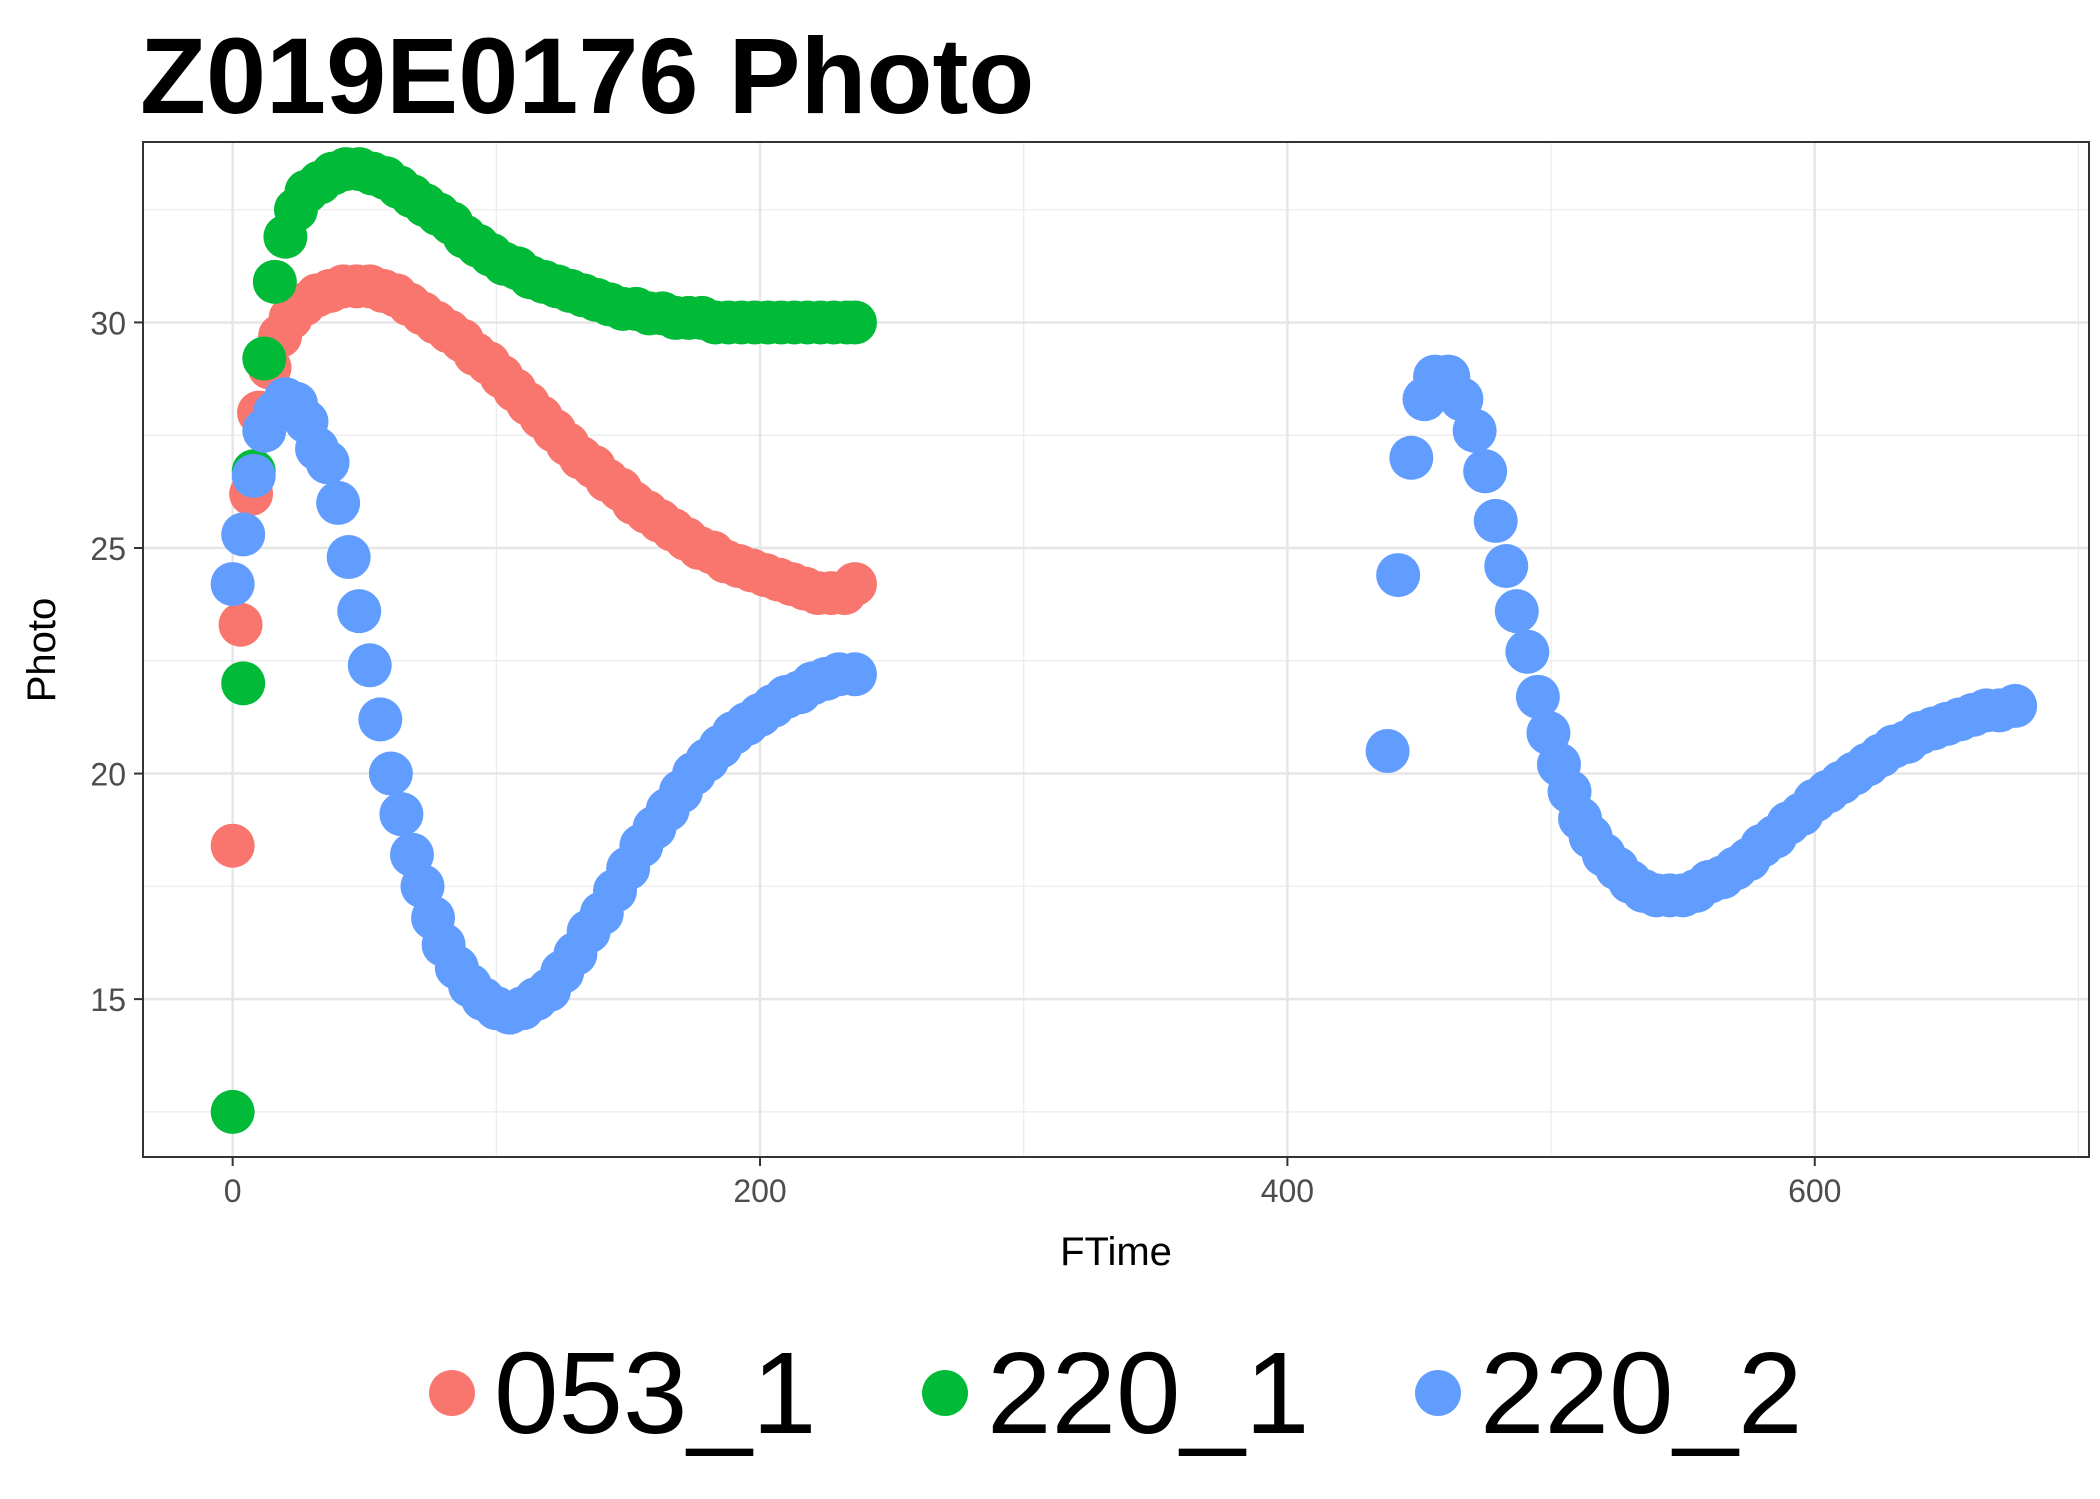  What do you see at coordinates (1148, 1393) in the screenshot?
I see `legend-label: 220_1` at bounding box center [1148, 1393].